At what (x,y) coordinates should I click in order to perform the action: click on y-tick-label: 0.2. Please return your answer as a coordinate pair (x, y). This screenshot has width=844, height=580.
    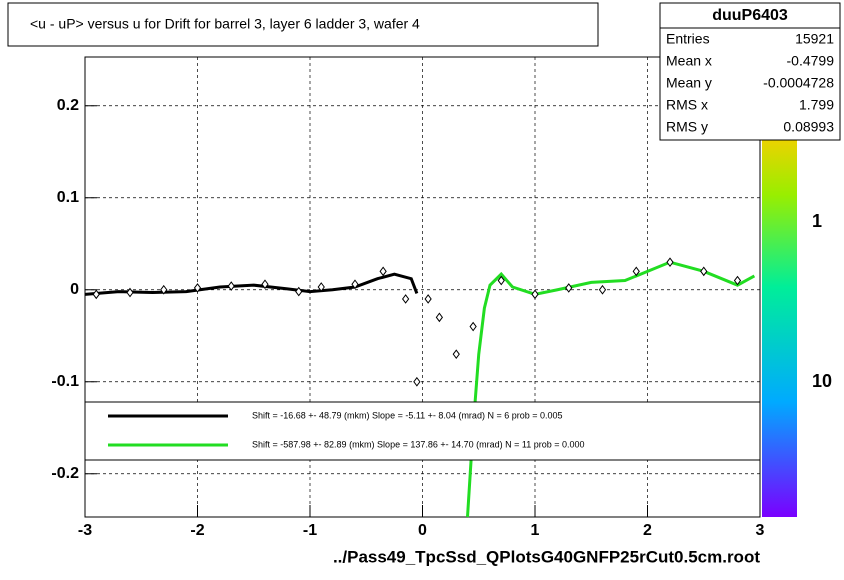
    Looking at the image, I should click on (68, 105).